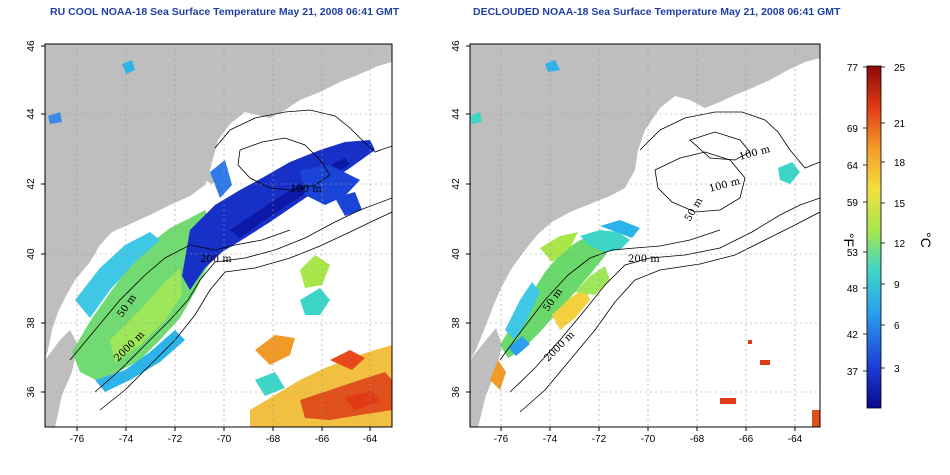 The image size is (950, 475). What do you see at coordinates (853, 203) in the screenshot?
I see `fahrenheit-tick: 59` at bounding box center [853, 203].